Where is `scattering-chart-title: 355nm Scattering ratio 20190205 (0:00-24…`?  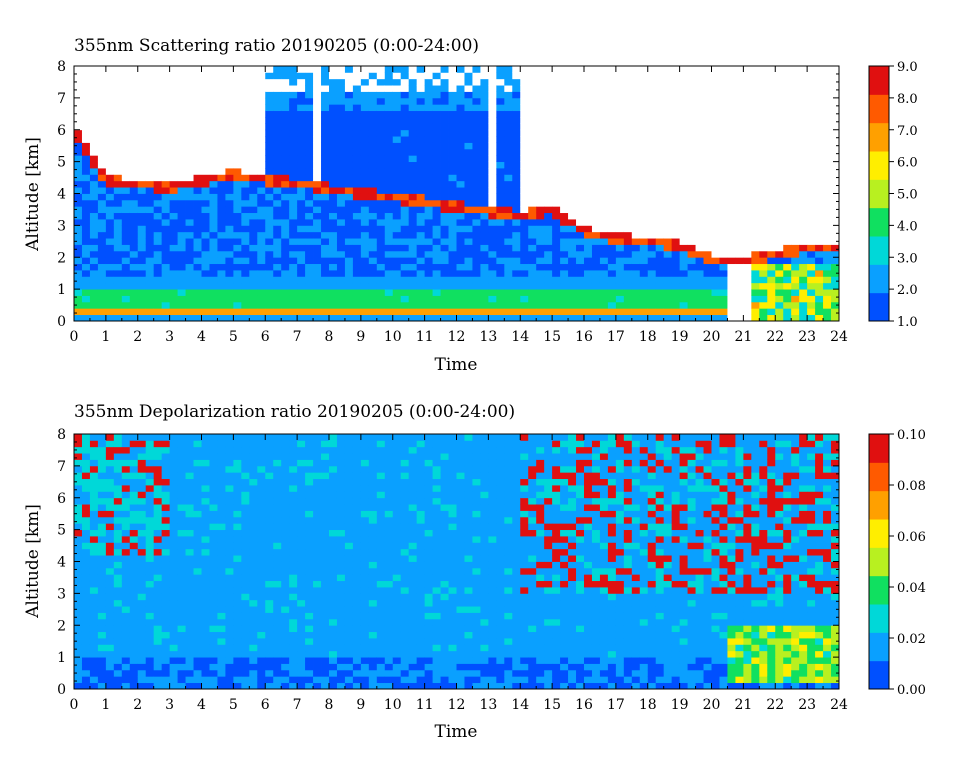 scattering-chart-title: 355nm Scattering ratio 20190205 (0:00-24… is located at coordinates (276, 46).